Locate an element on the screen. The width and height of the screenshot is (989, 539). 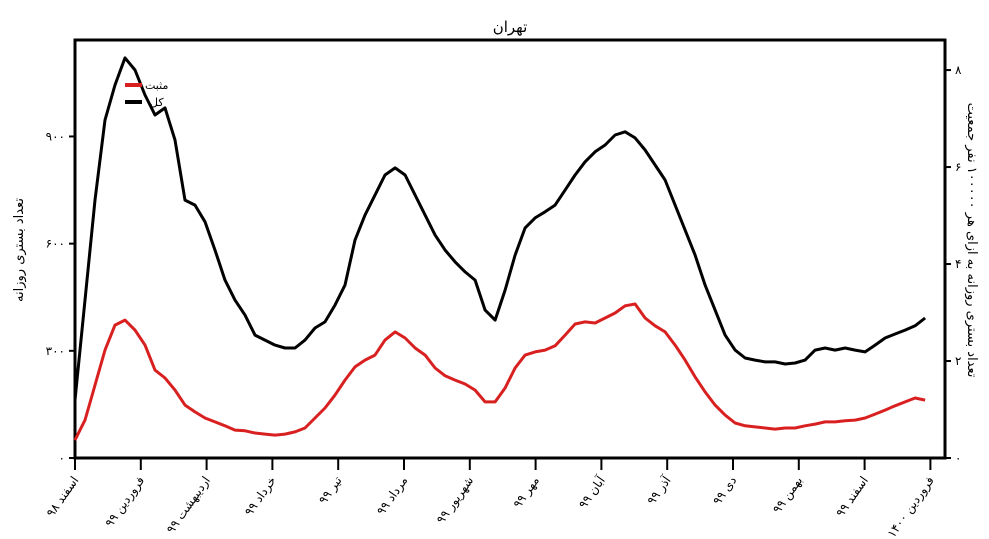
y-tick-label-left: ۹۰۰ is located at coordinates (55, 136).